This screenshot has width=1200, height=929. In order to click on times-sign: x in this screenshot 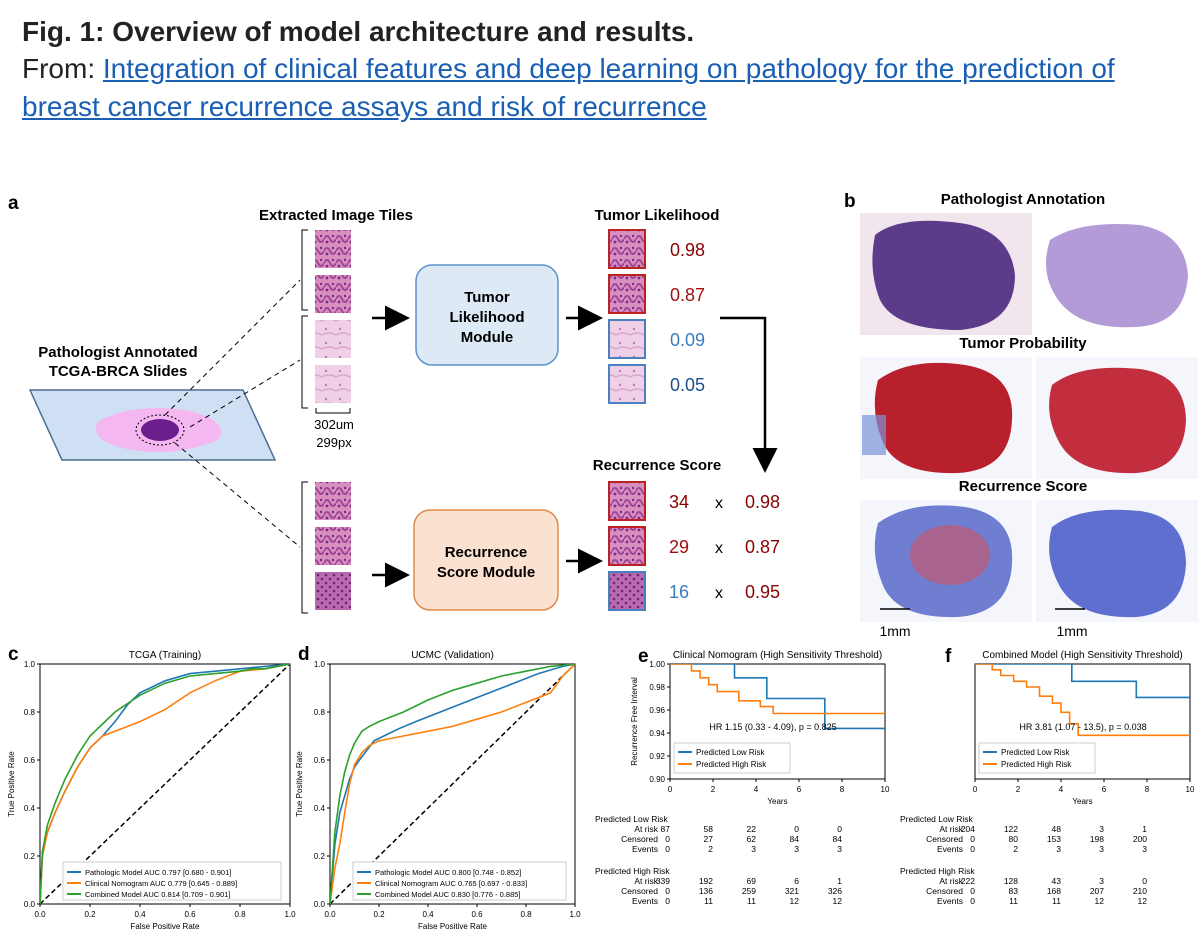, I will do `click(719, 503)`.